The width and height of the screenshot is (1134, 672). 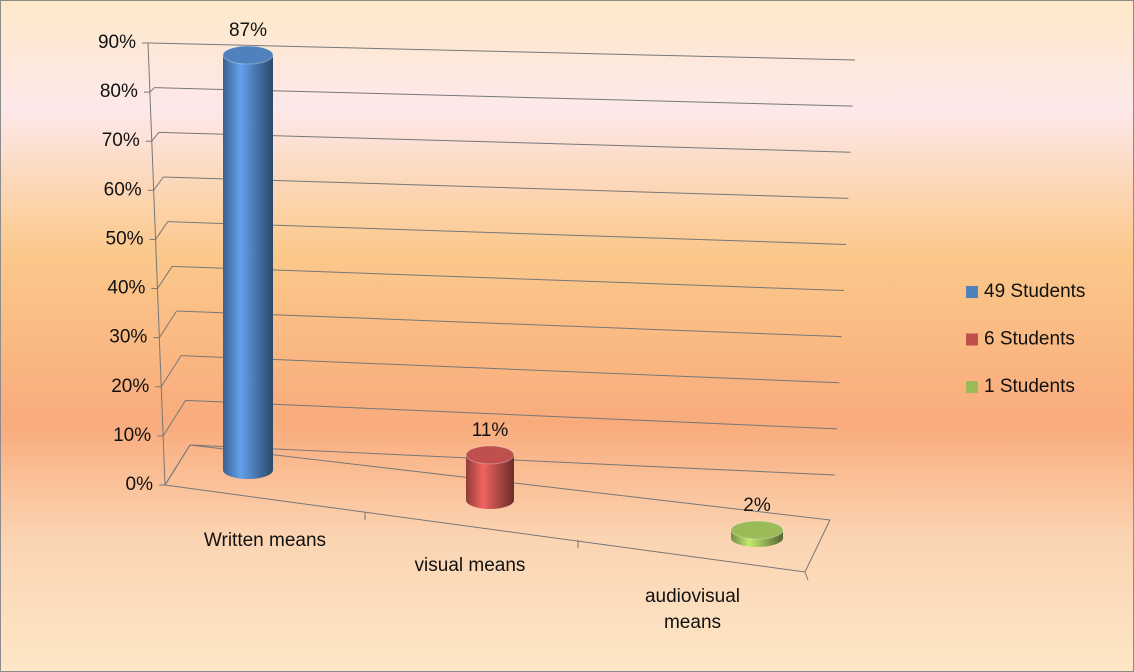 What do you see at coordinates (128, 337) in the screenshot?
I see `y-tick-label: 30%` at bounding box center [128, 337].